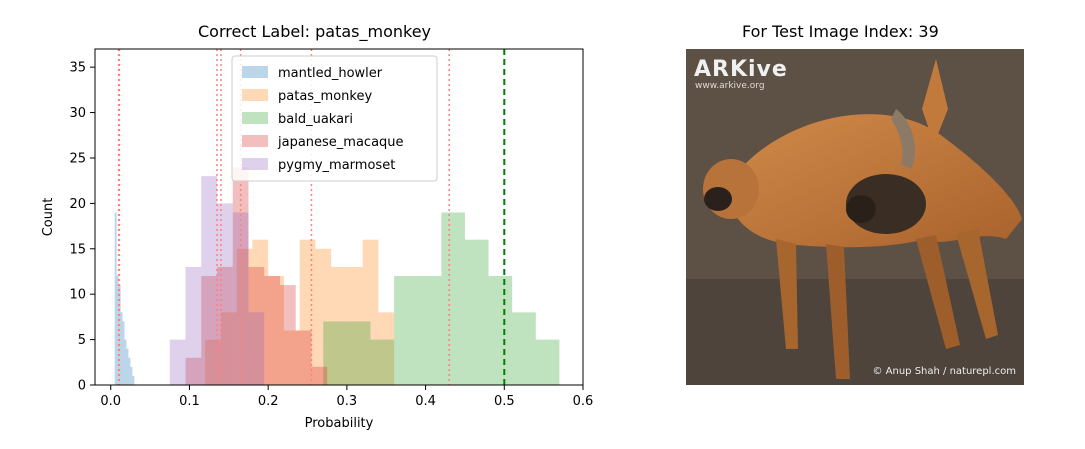 The width and height of the screenshot is (1085, 449). I want to click on y-tick-label: 30, so click(77, 113).